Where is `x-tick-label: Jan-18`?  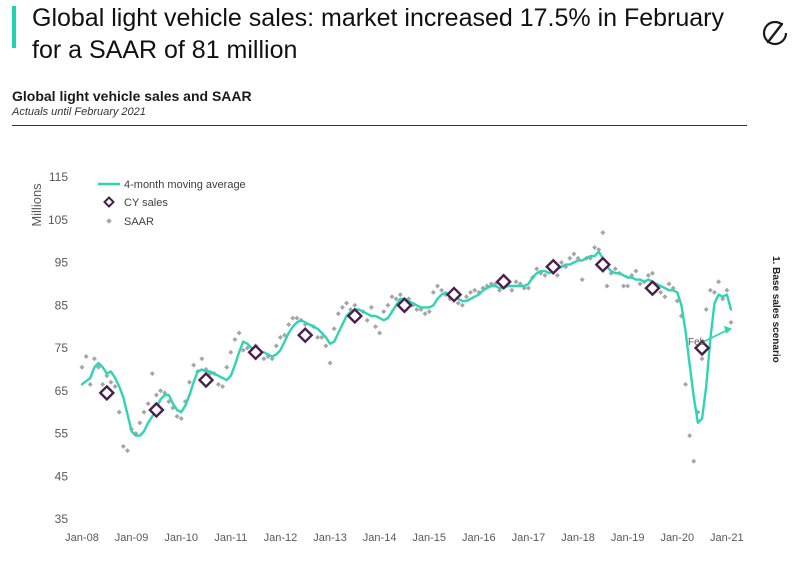
x-tick-label: Jan-18 is located at coordinates (578, 538).